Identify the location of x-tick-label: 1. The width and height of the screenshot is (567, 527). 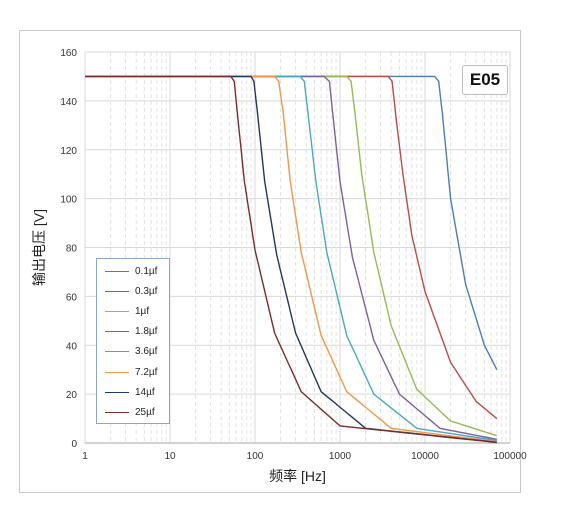
(85, 456).